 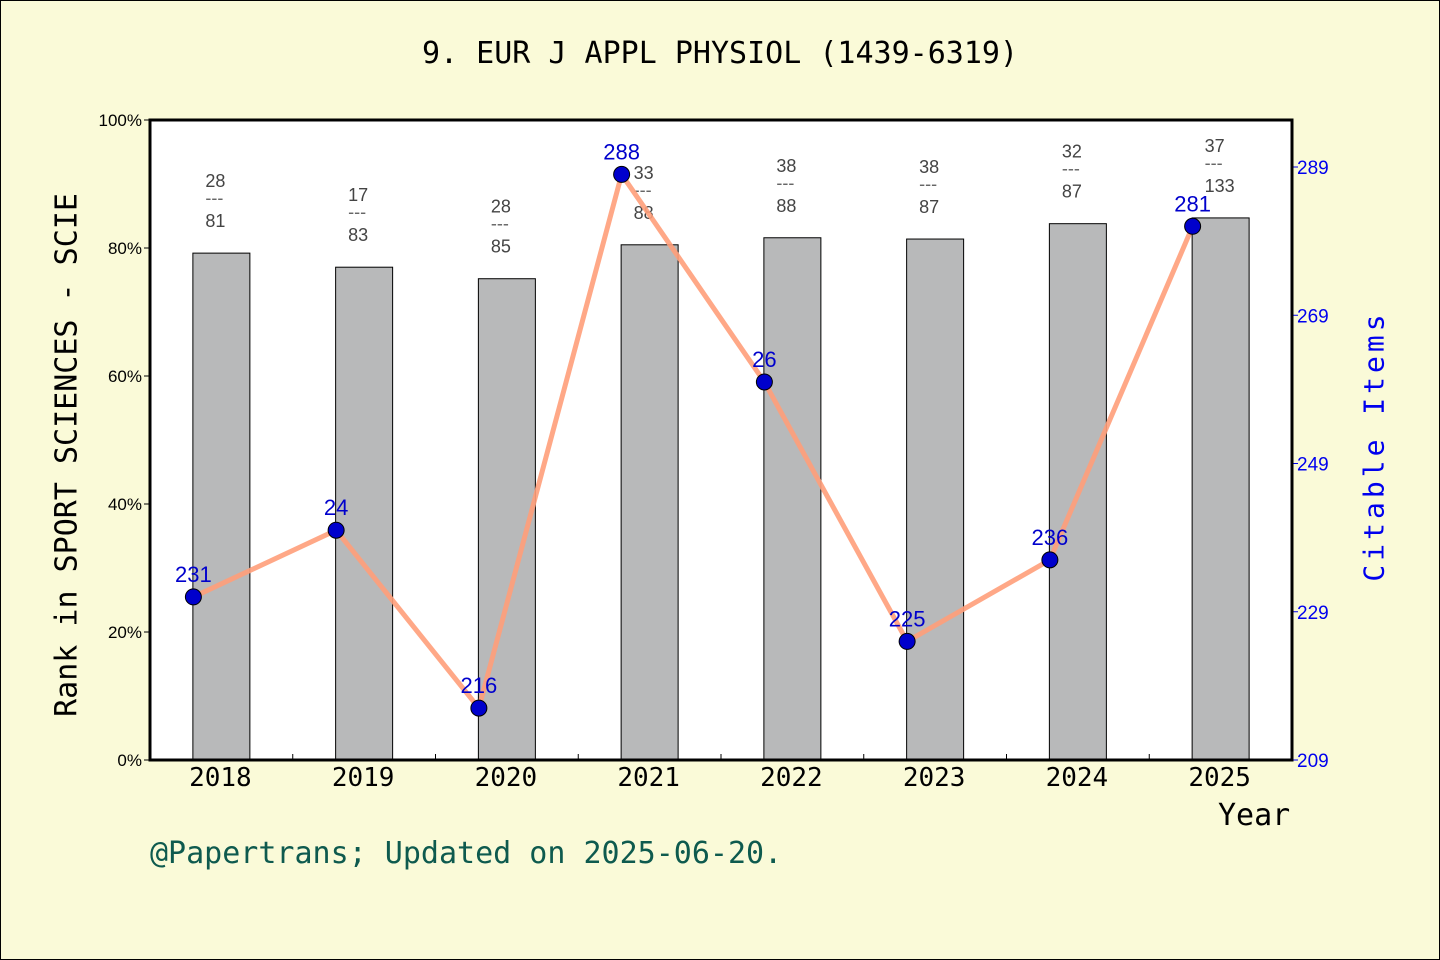 I want to click on svg-text: 133, so click(x=1220, y=186).